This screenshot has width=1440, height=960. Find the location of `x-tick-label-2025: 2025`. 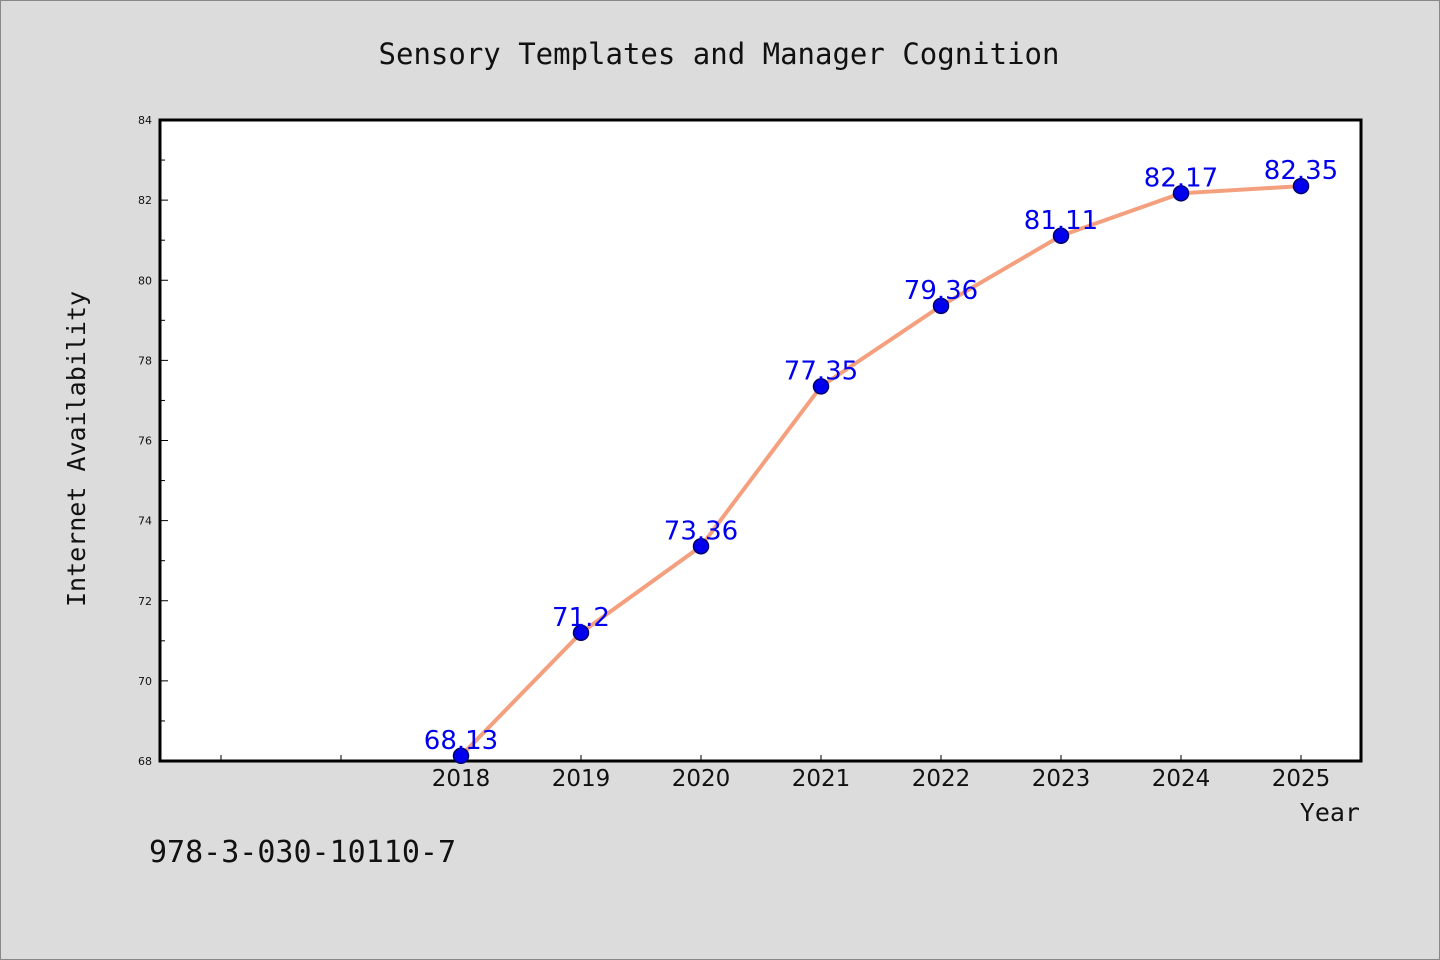

x-tick-label-2025: 2025 is located at coordinates (1301, 779).